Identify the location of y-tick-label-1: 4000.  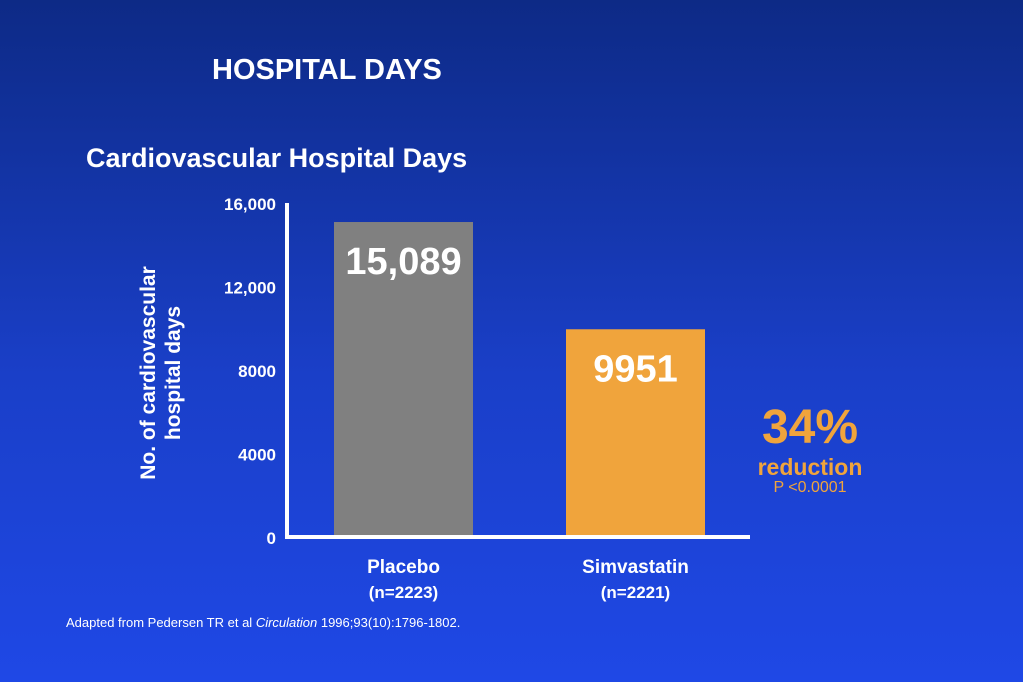
(257, 455).